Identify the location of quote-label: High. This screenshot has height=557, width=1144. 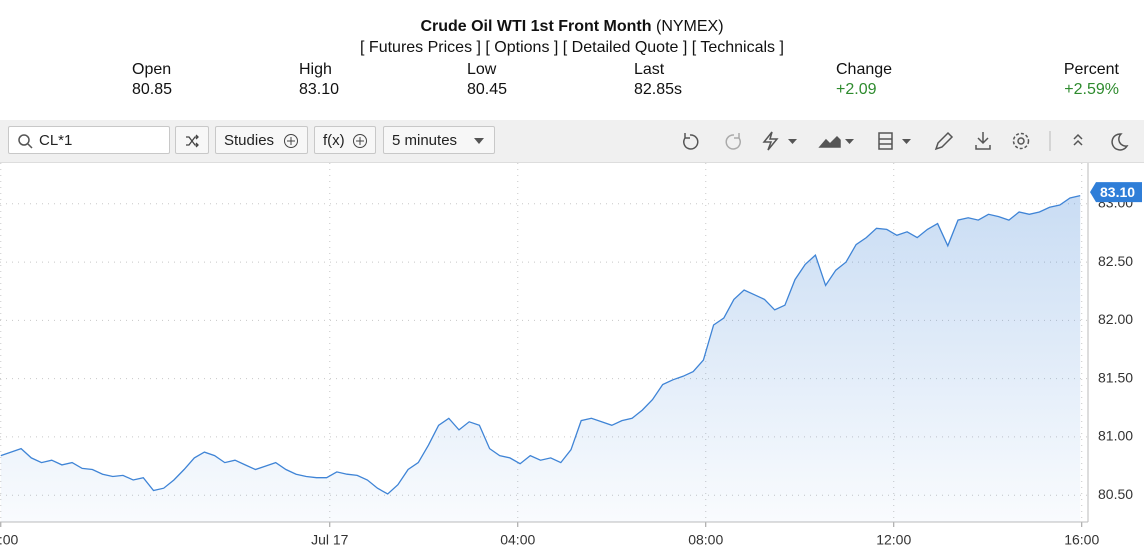
(315, 69).